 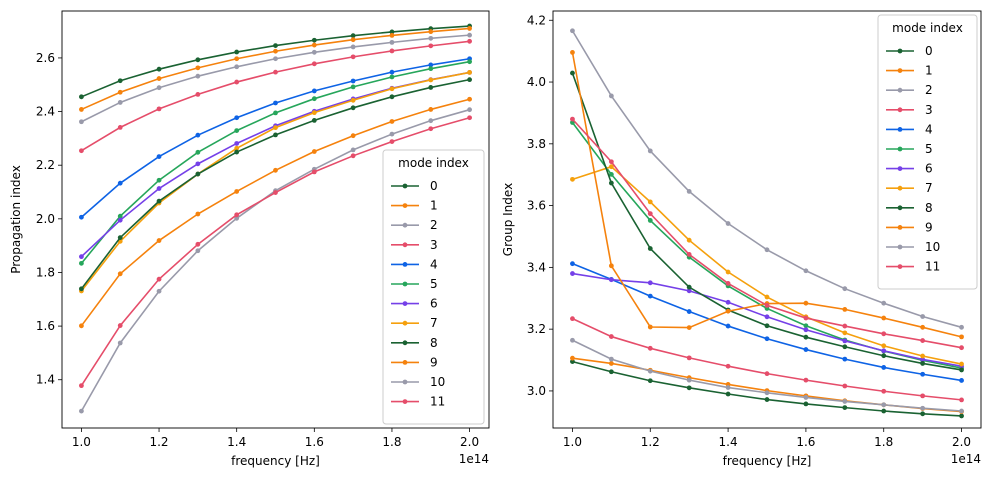 What do you see at coordinates (929, 71) in the screenshot?
I see `legend-label-1: 1` at bounding box center [929, 71].